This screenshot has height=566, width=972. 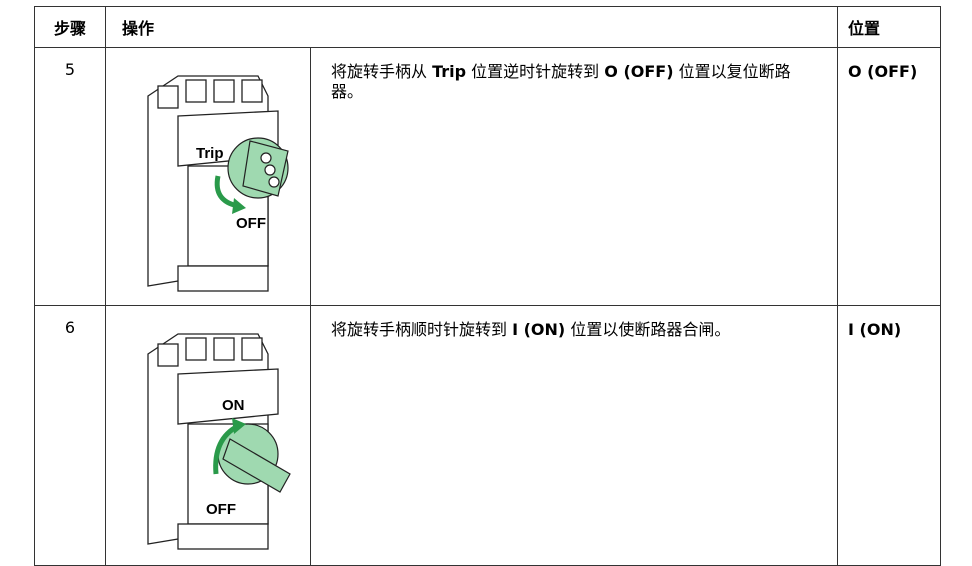 I want to click on header-row: 步骤 操作 位置, so click(x=487, y=27).